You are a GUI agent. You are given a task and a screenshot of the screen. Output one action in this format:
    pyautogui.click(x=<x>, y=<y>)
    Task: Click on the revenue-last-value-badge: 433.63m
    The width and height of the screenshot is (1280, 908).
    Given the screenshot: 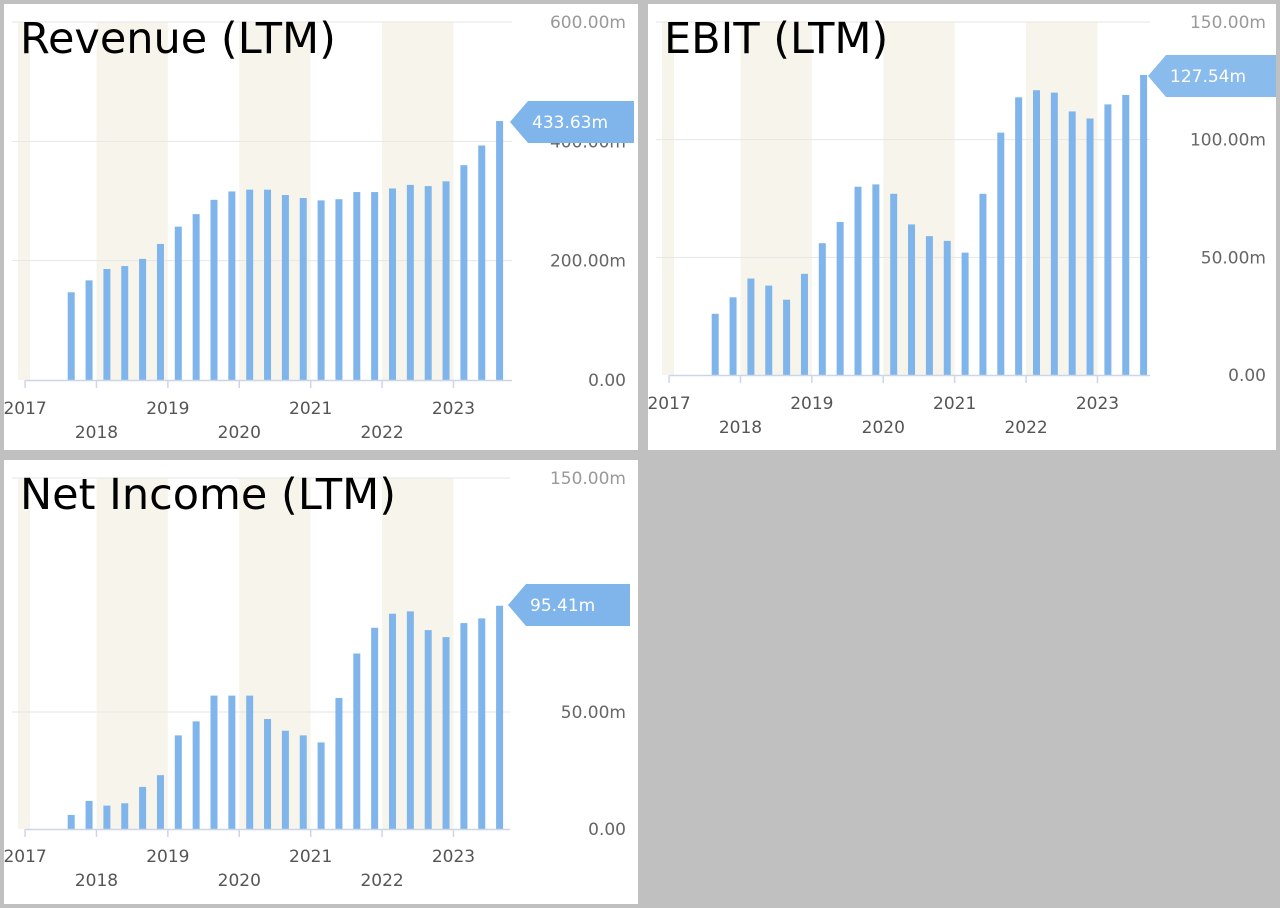 What is the action you would take?
    pyautogui.click(x=572, y=122)
    